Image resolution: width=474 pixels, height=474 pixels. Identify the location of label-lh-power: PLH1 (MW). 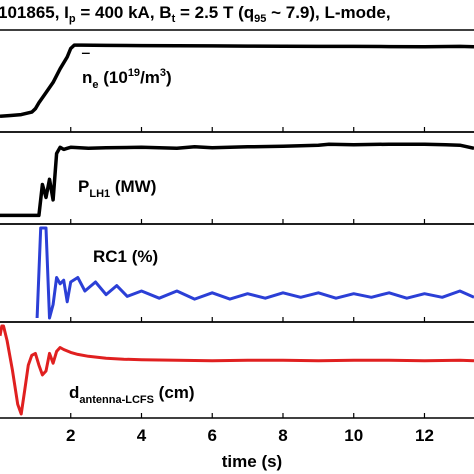
(117, 188).